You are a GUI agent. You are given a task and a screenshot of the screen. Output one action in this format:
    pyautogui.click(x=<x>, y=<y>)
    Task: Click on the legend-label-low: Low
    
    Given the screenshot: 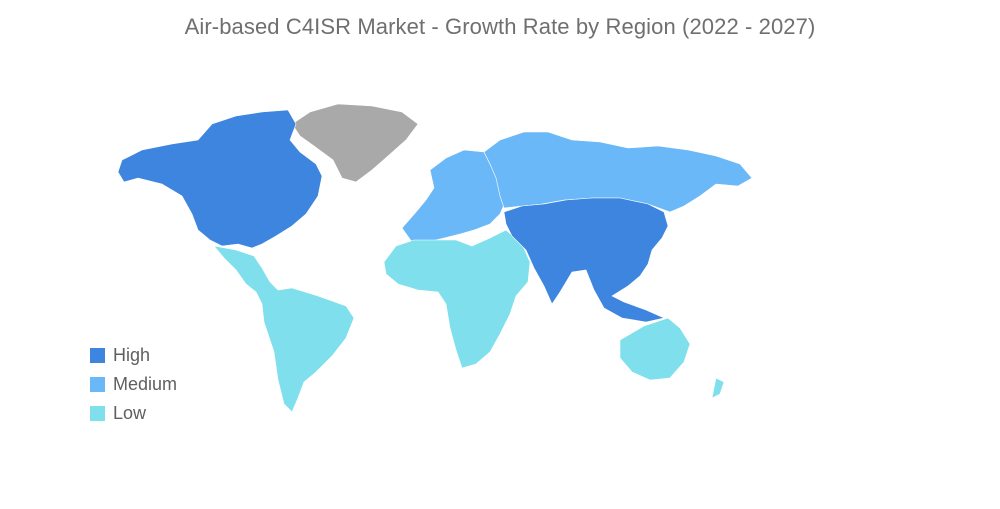 What is the action you would take?
    pyautogui.click(x=130, y=413)
    